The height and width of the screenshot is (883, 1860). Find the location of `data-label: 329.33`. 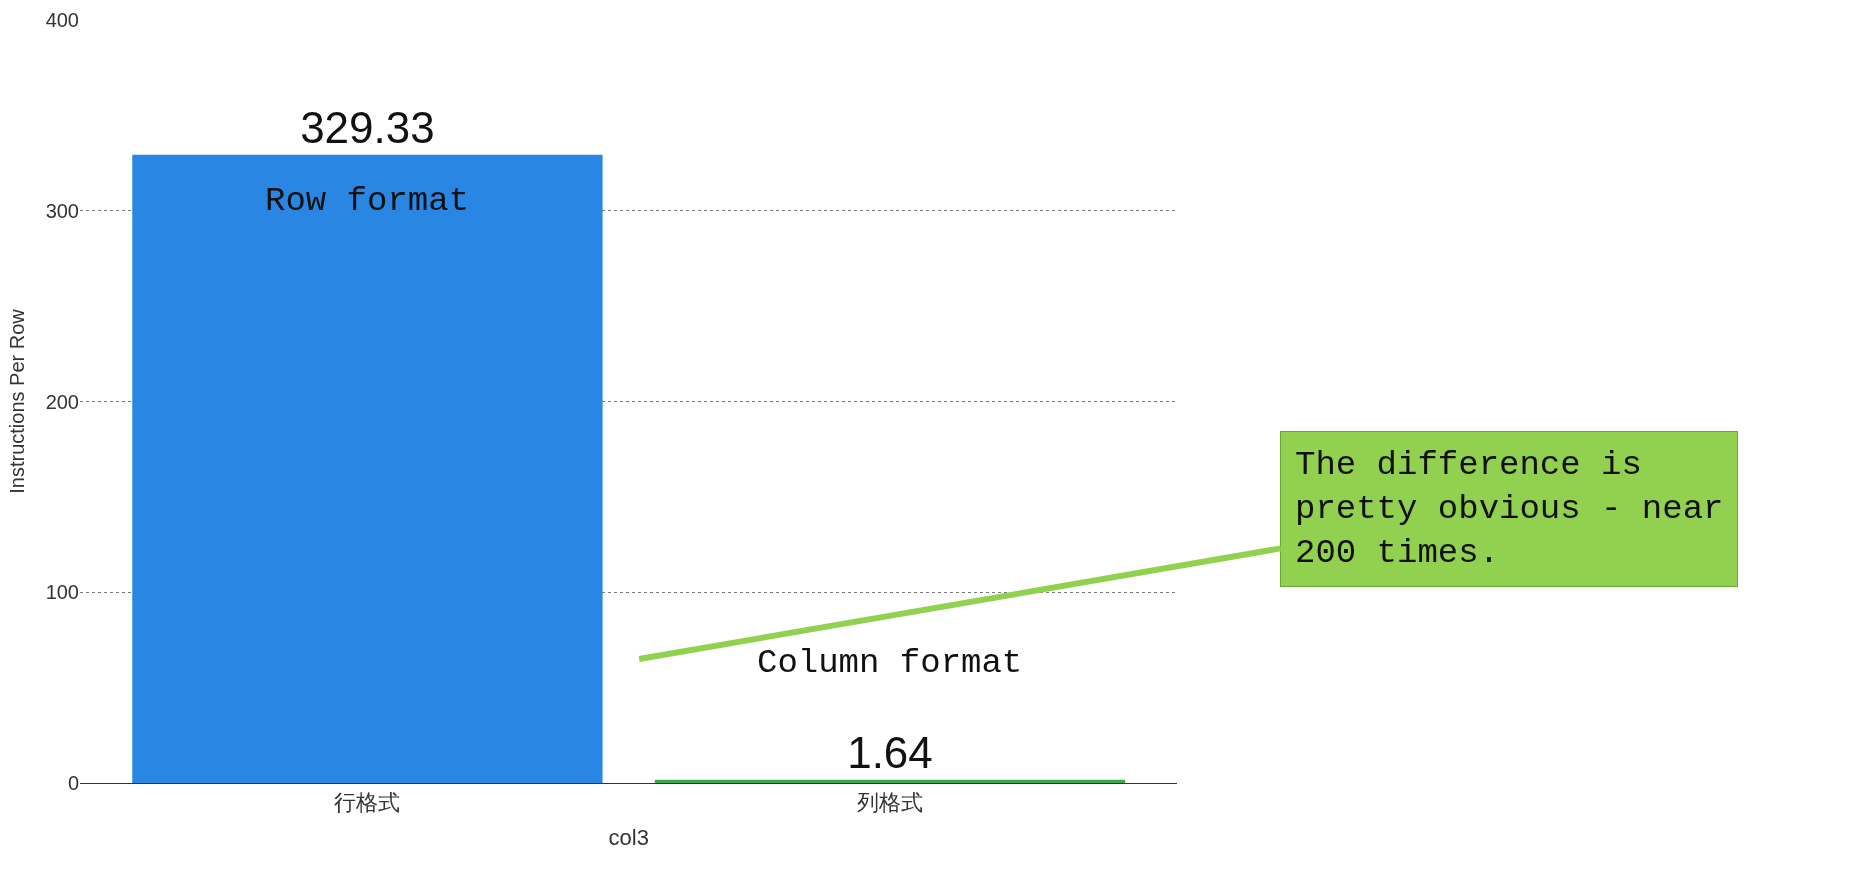

data-label: 329.33 is located at coordinates (367, 127).